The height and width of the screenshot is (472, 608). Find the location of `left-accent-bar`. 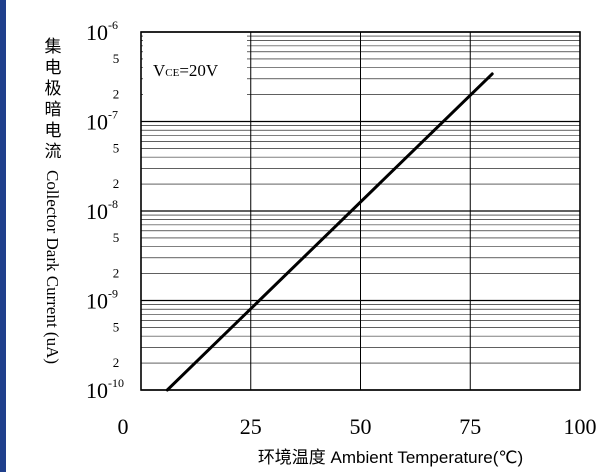

left-accent-bar is located at coordinates (3, 236).